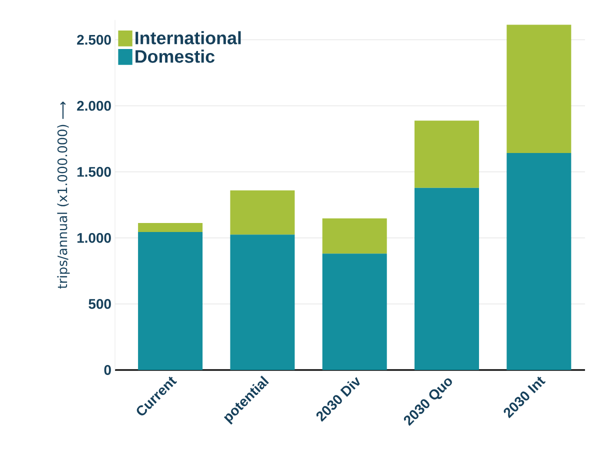 This screenshot has height=465, width=599. What do you see at coordinates (94, 105) in the screenshot?
I see `y-tick-label: 2.000` at bounding box center [94, 105].